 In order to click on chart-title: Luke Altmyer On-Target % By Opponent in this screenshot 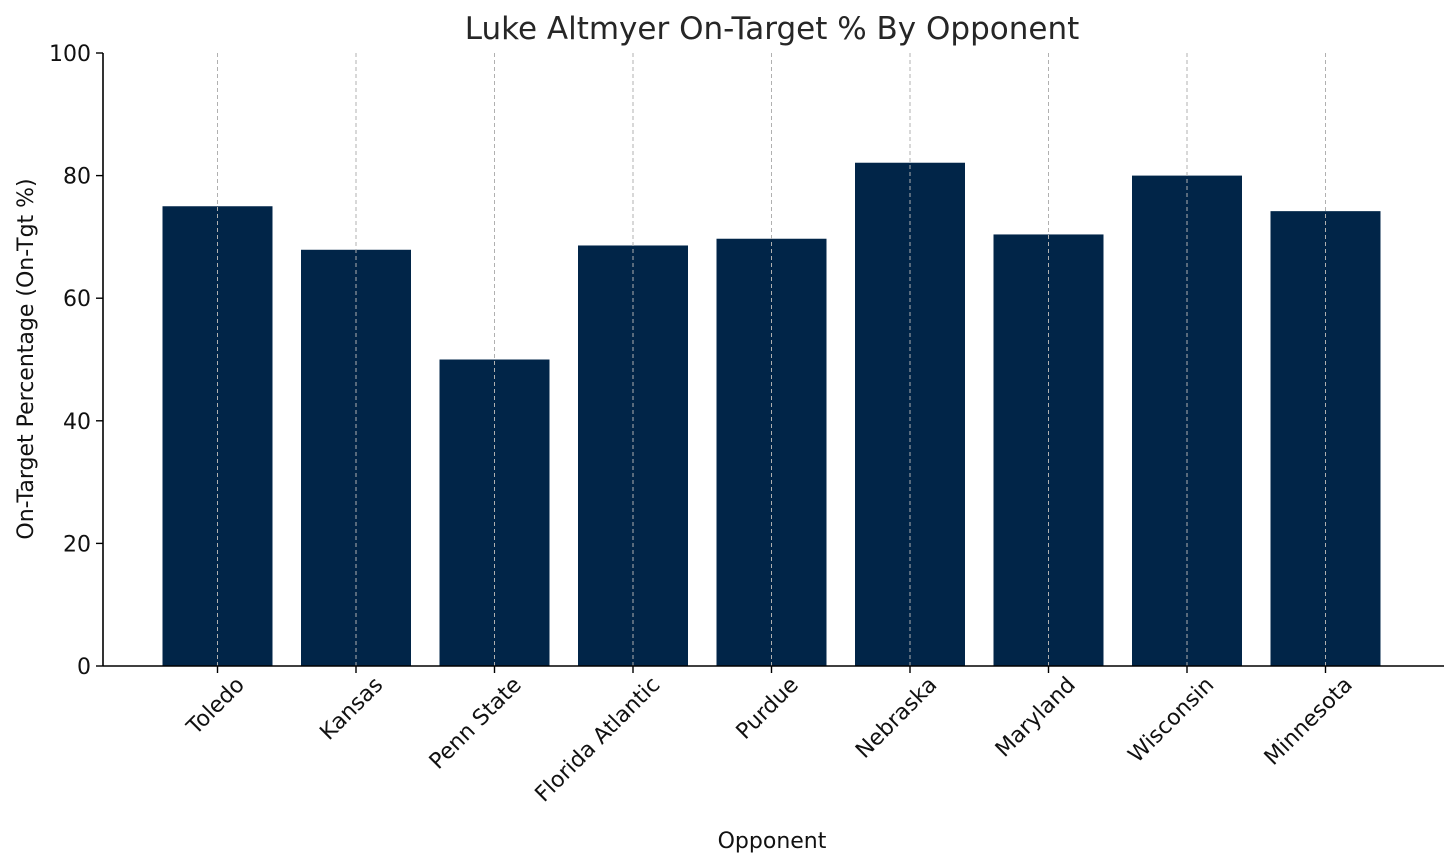, I will do `click(772, 29)`.